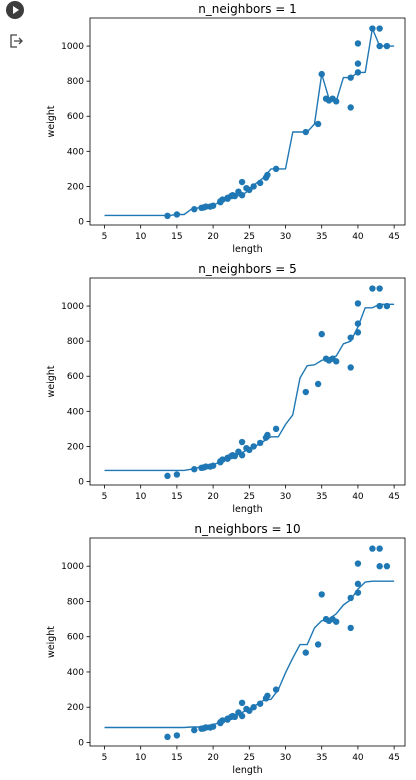 The image size is (416, 780). What do you see at coordinates (247, 9) in the screenshot?
I see `chart-title: n_neighbors = 1` at bounding box center [247, 9].